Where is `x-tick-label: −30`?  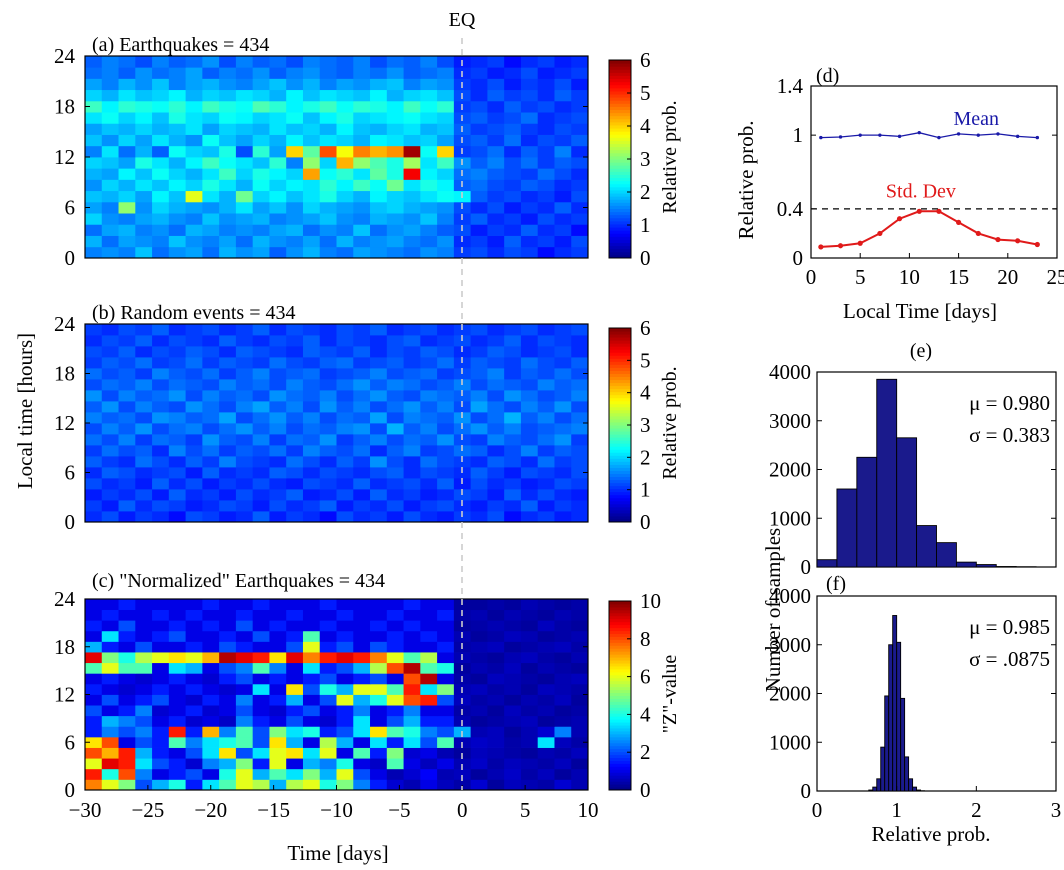
x-tick-label: −30 is located at coordinates (85, 810).